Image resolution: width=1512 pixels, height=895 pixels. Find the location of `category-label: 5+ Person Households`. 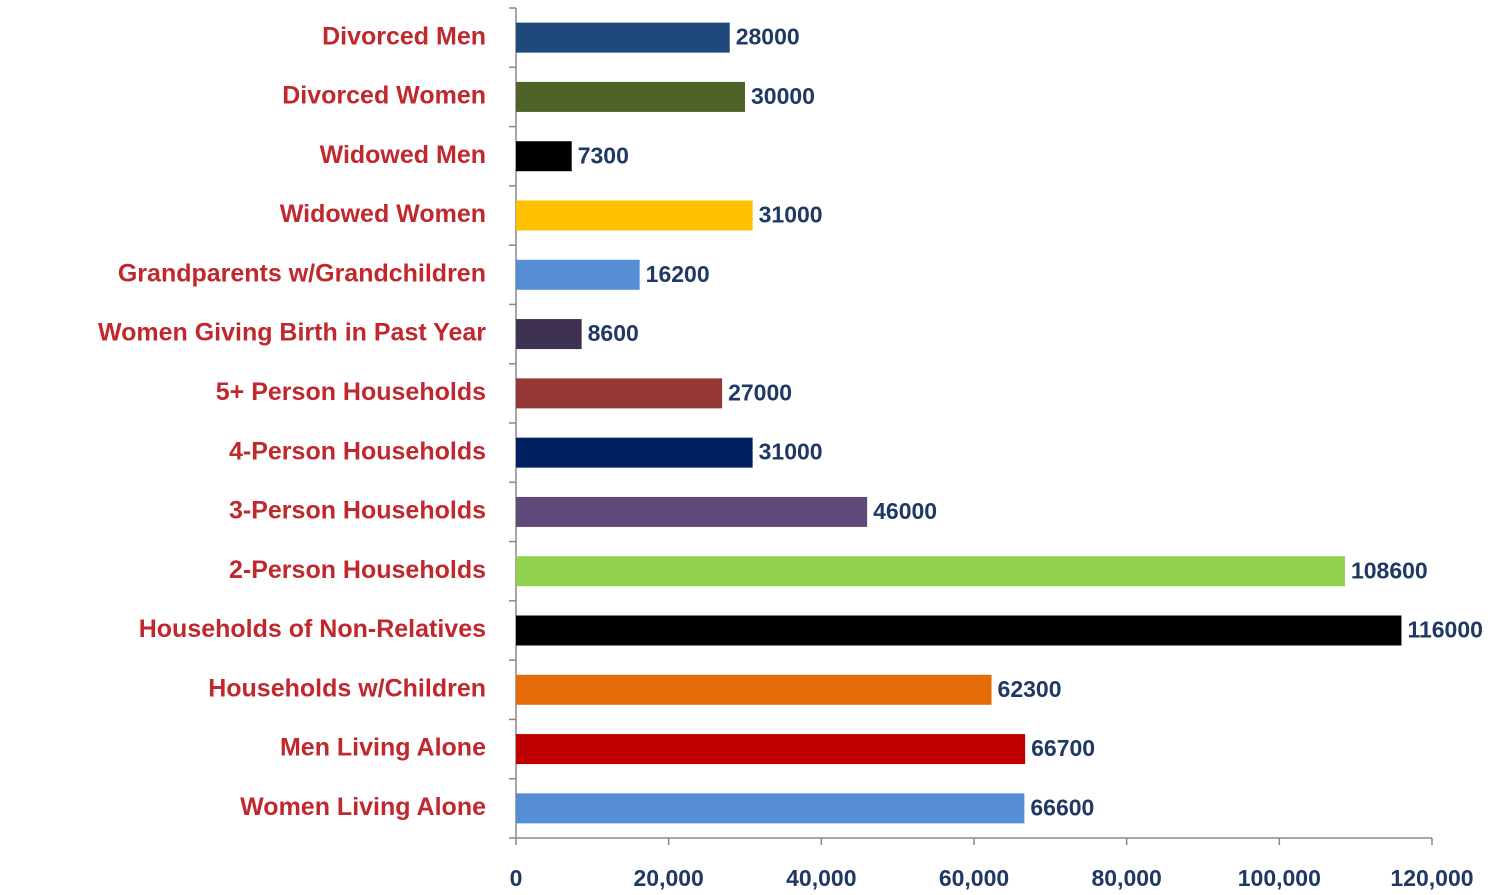

category-label: 5+ Person Households is located at coordinates (351, 392).